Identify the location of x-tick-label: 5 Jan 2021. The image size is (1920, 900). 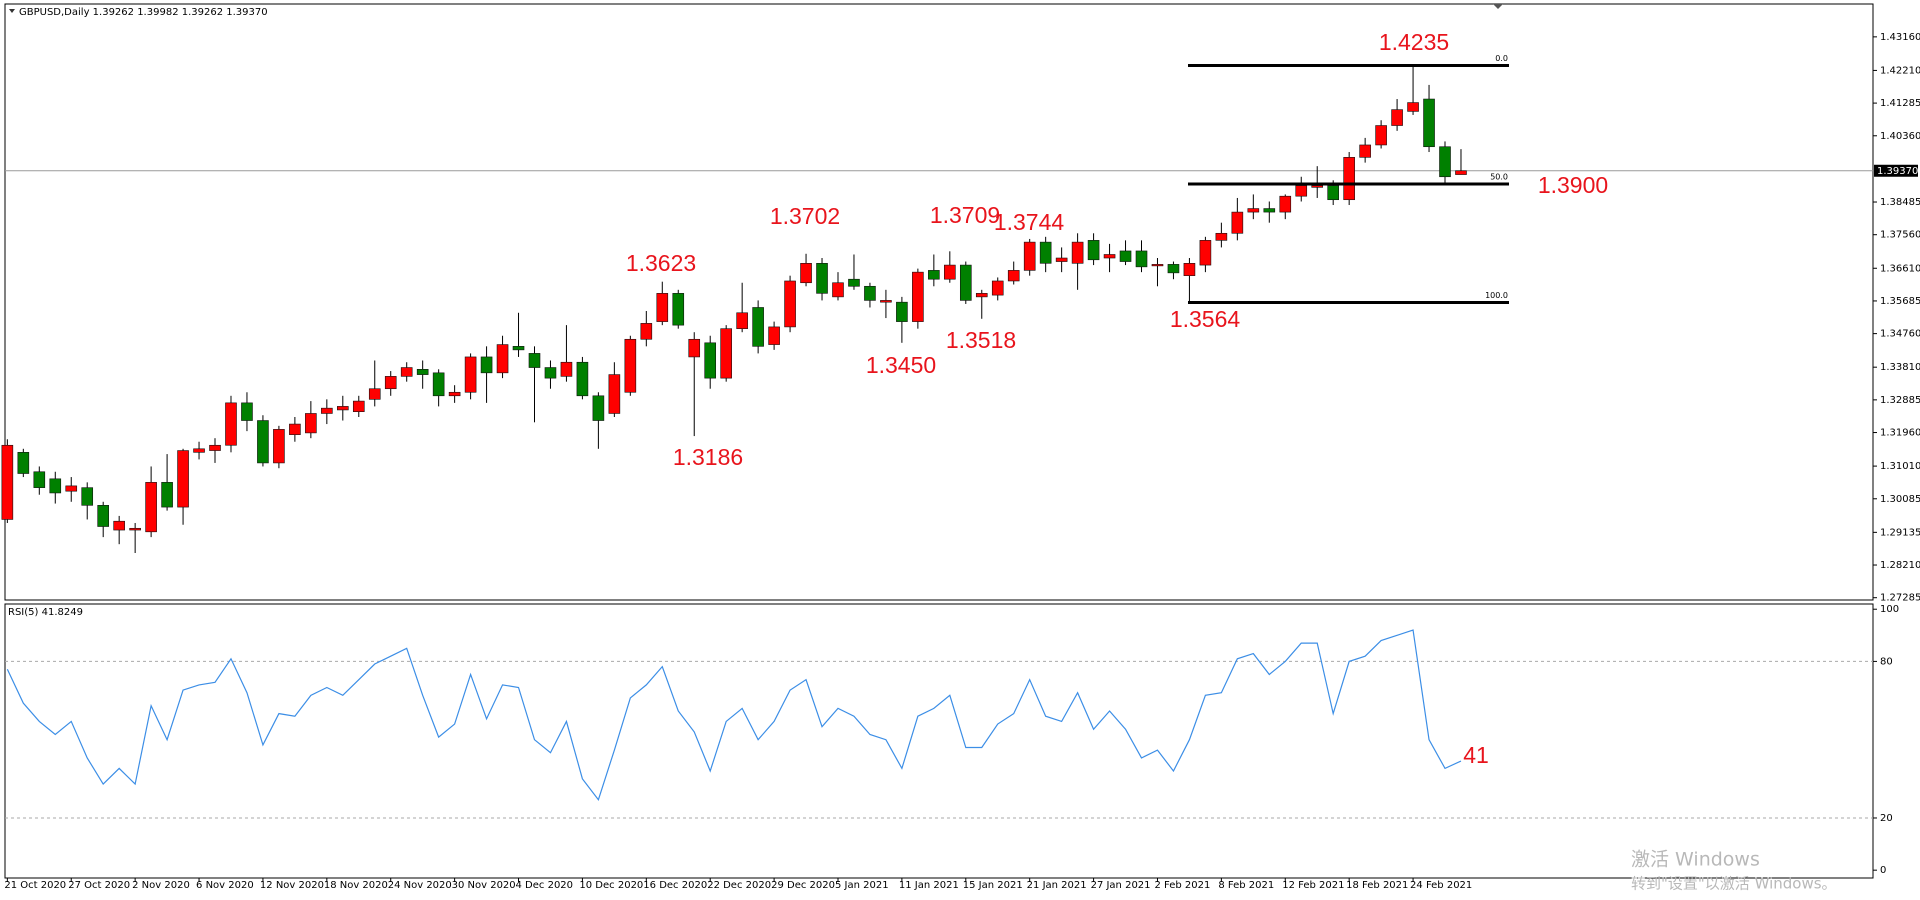
(862, 885).